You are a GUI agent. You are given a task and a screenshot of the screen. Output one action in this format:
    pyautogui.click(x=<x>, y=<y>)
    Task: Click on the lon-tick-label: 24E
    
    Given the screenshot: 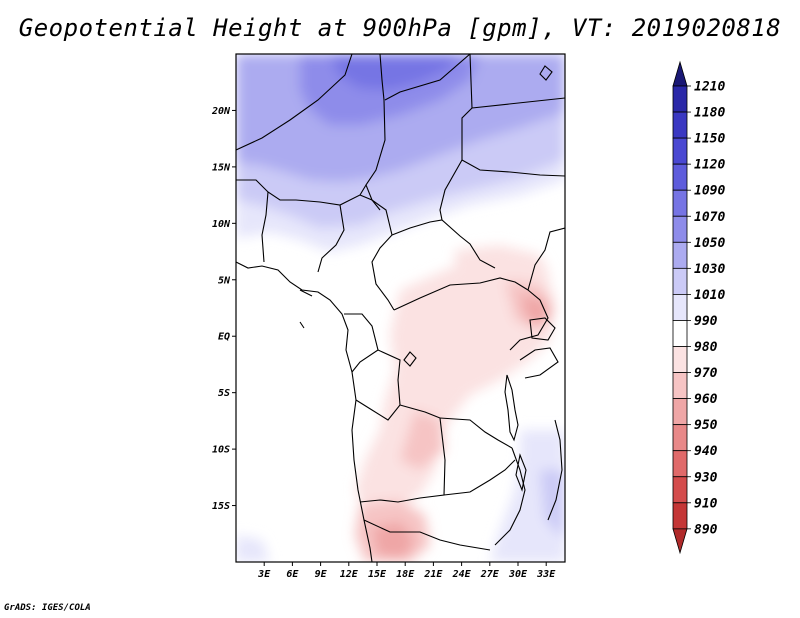 What is the action you would take?
    pyautogui.click(x=462, y=574)
    